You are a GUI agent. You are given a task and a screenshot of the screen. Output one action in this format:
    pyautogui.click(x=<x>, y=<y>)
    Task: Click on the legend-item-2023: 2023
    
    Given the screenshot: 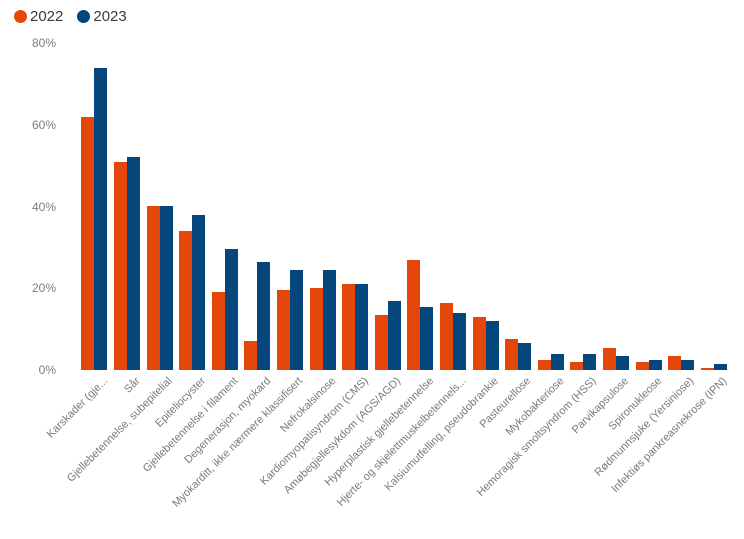 What is the action you would take?
    pyautogui.click(x=102, y=16)
    